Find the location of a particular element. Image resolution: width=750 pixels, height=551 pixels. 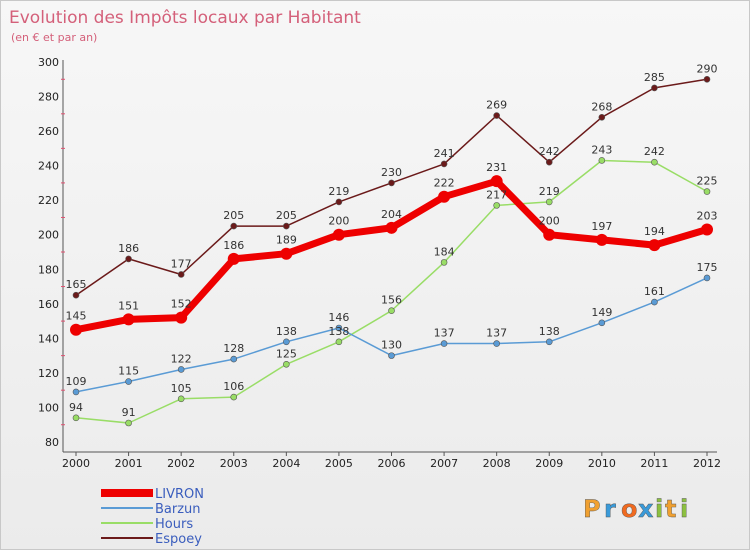

y-tick-label: 160 is located at coordinates (48, 304).